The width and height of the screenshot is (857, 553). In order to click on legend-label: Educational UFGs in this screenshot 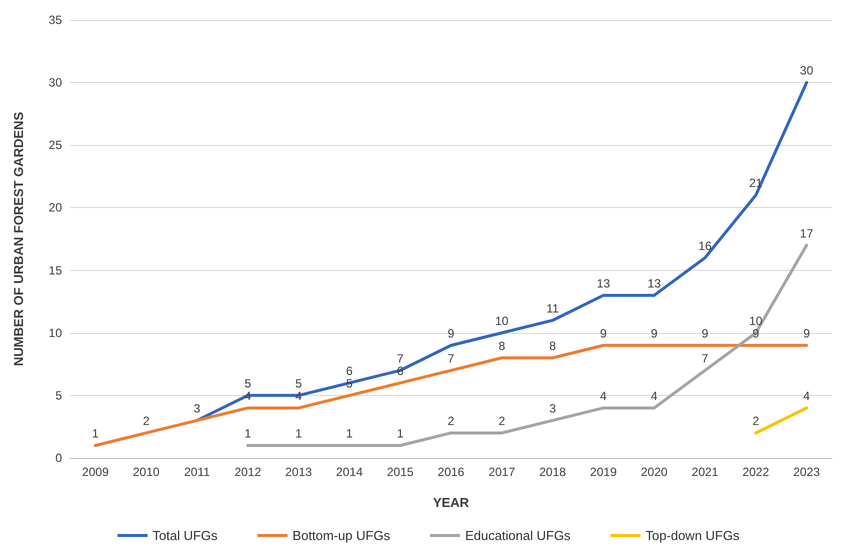, I will do `click(518, 535)`.